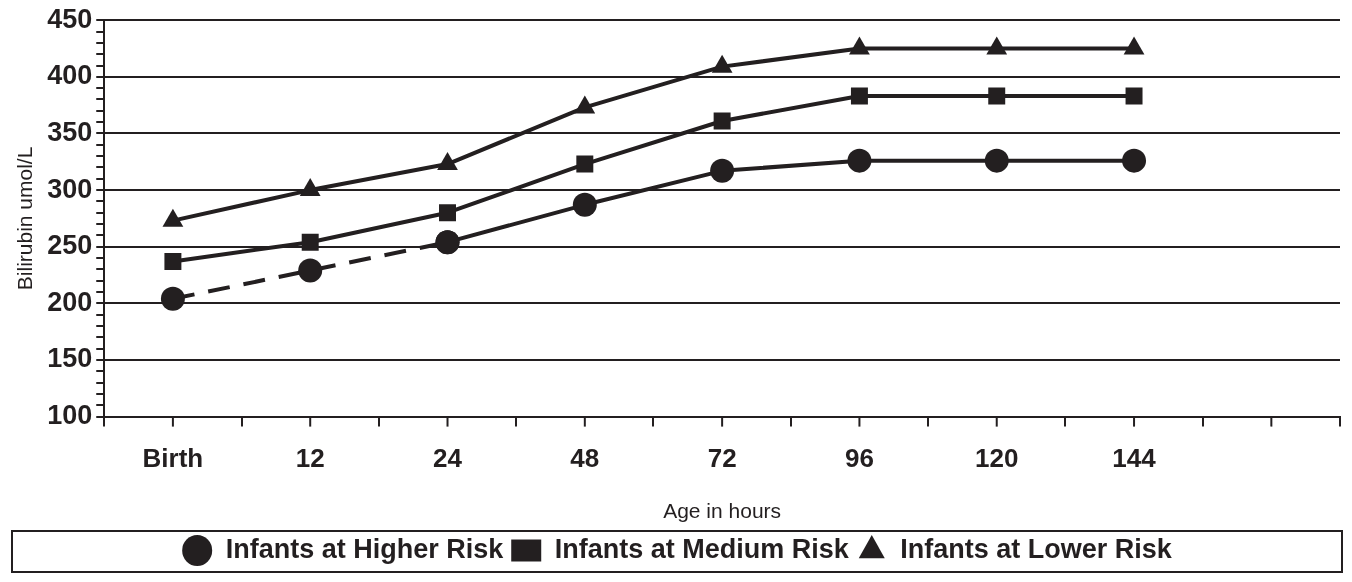 The width and height of the screenshot is (1352, 582). What do you see at coordinates (173, 458) in the screenshot?
I see `x-tick-label: Birth` at bounding box center [173, 458].